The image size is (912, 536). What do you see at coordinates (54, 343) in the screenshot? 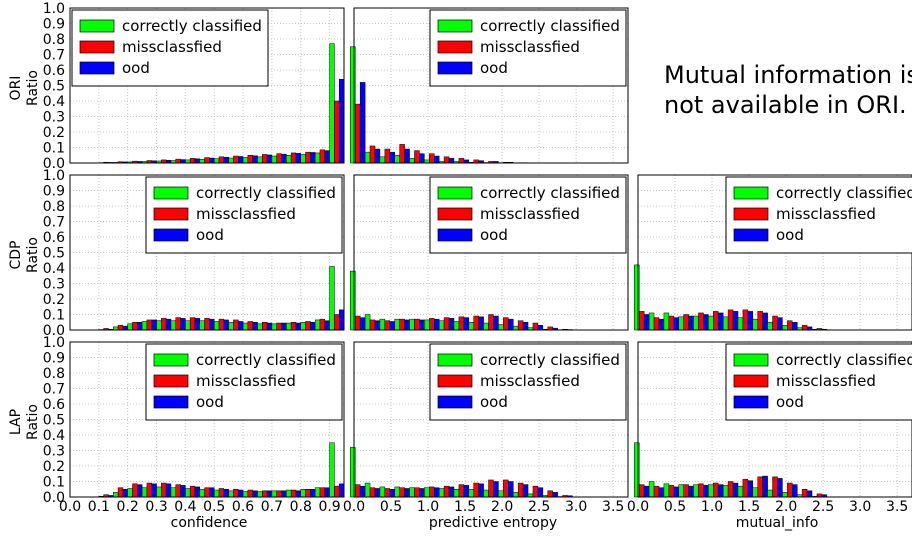
I see `y-tick-label: 1.0` at bounding box center [54, 343].